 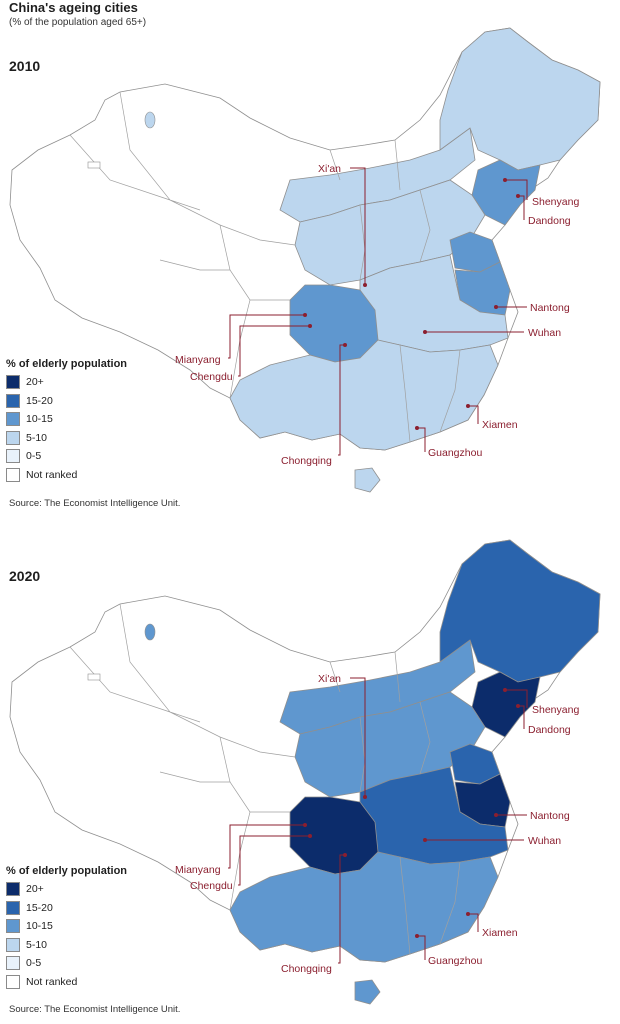 What do you see at coordinates (78, 22) in the screenshot?
I see `chart-subtitle: (% of the population aged 65+)` at bounding box center [78, 22].